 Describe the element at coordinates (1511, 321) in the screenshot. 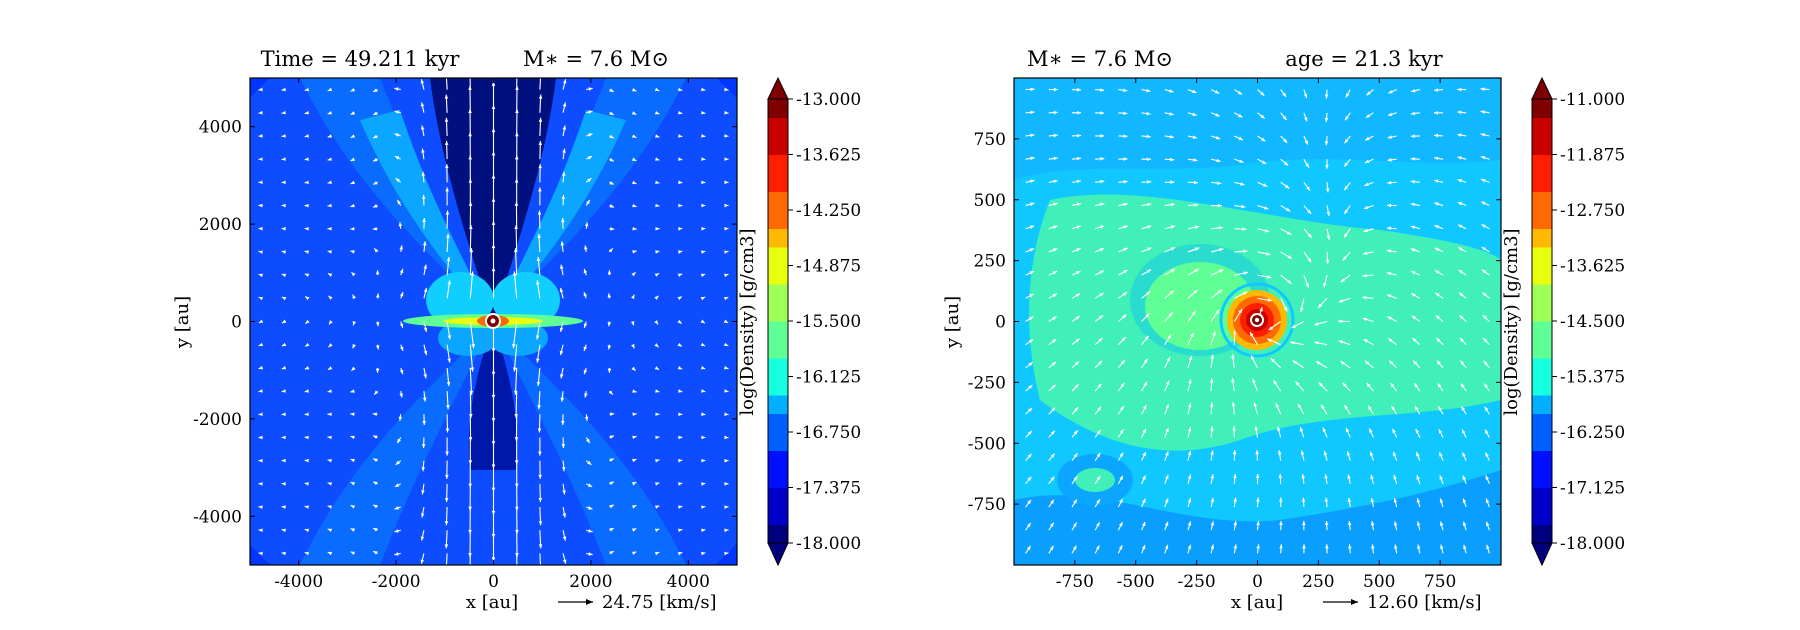

I see `right-colorbar-label: log(Density) [g/cm3]` at that location.